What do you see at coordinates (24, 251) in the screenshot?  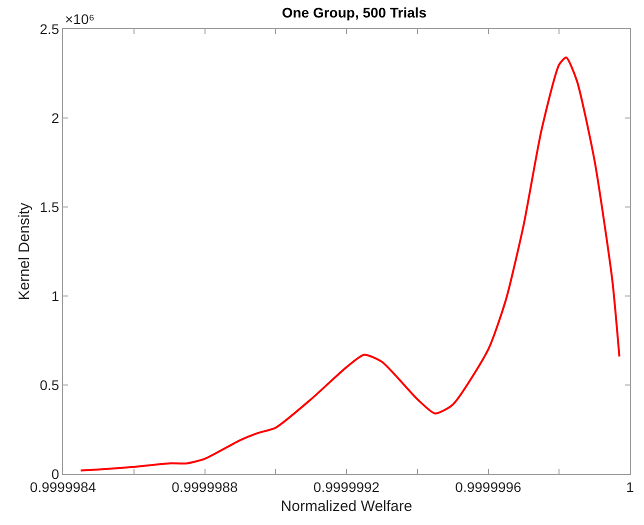 I see `y-axis-title: Kernel Density` at bounding box center [24, 251].